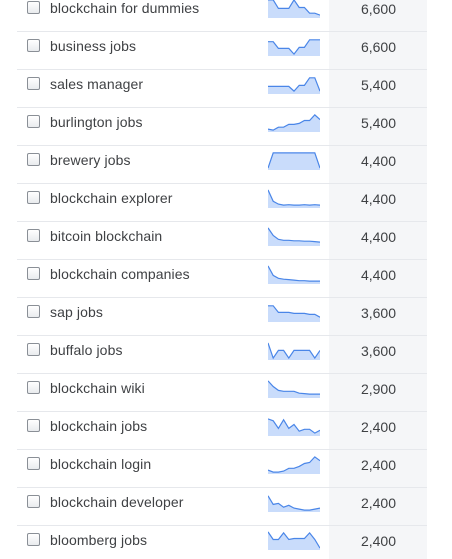 This screenshot has height=559, width=452. What do you see at coordinates (93, 46) in the screenshot?
I see `keyword-text: business jobs` at bounding box center [93, 46].